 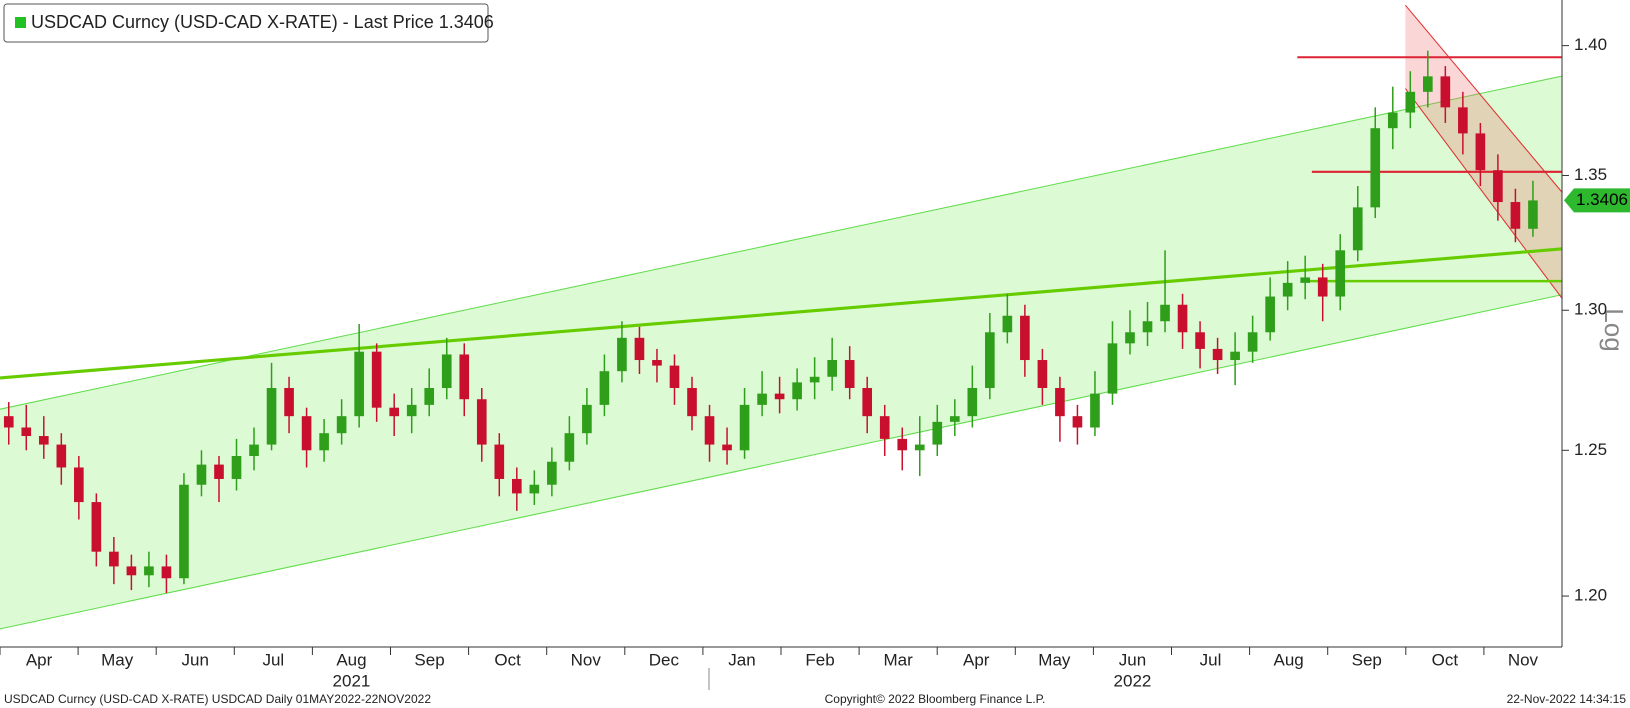 I want to click on x-tick-label: Aug, so click(x=351, y=659).